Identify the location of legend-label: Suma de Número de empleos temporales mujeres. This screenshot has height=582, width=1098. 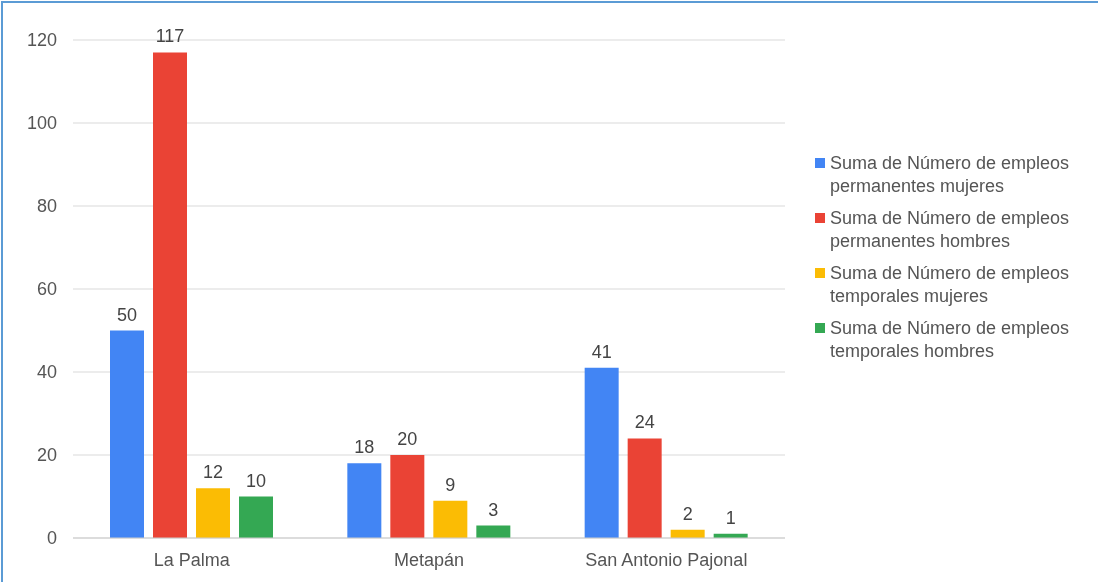
(950, 284).